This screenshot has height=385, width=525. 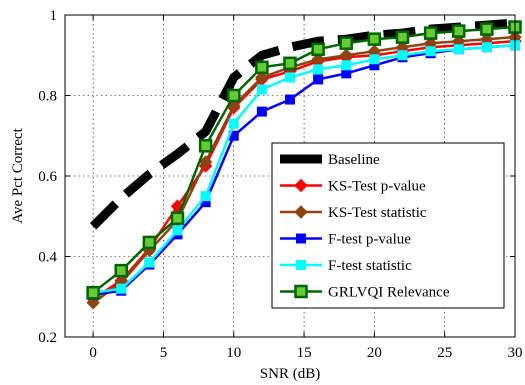 What do you see at coordinates (354, 160) in the screenshot?
I see `legend-label-baseline: Baseline` at bounding box center [354, 160].